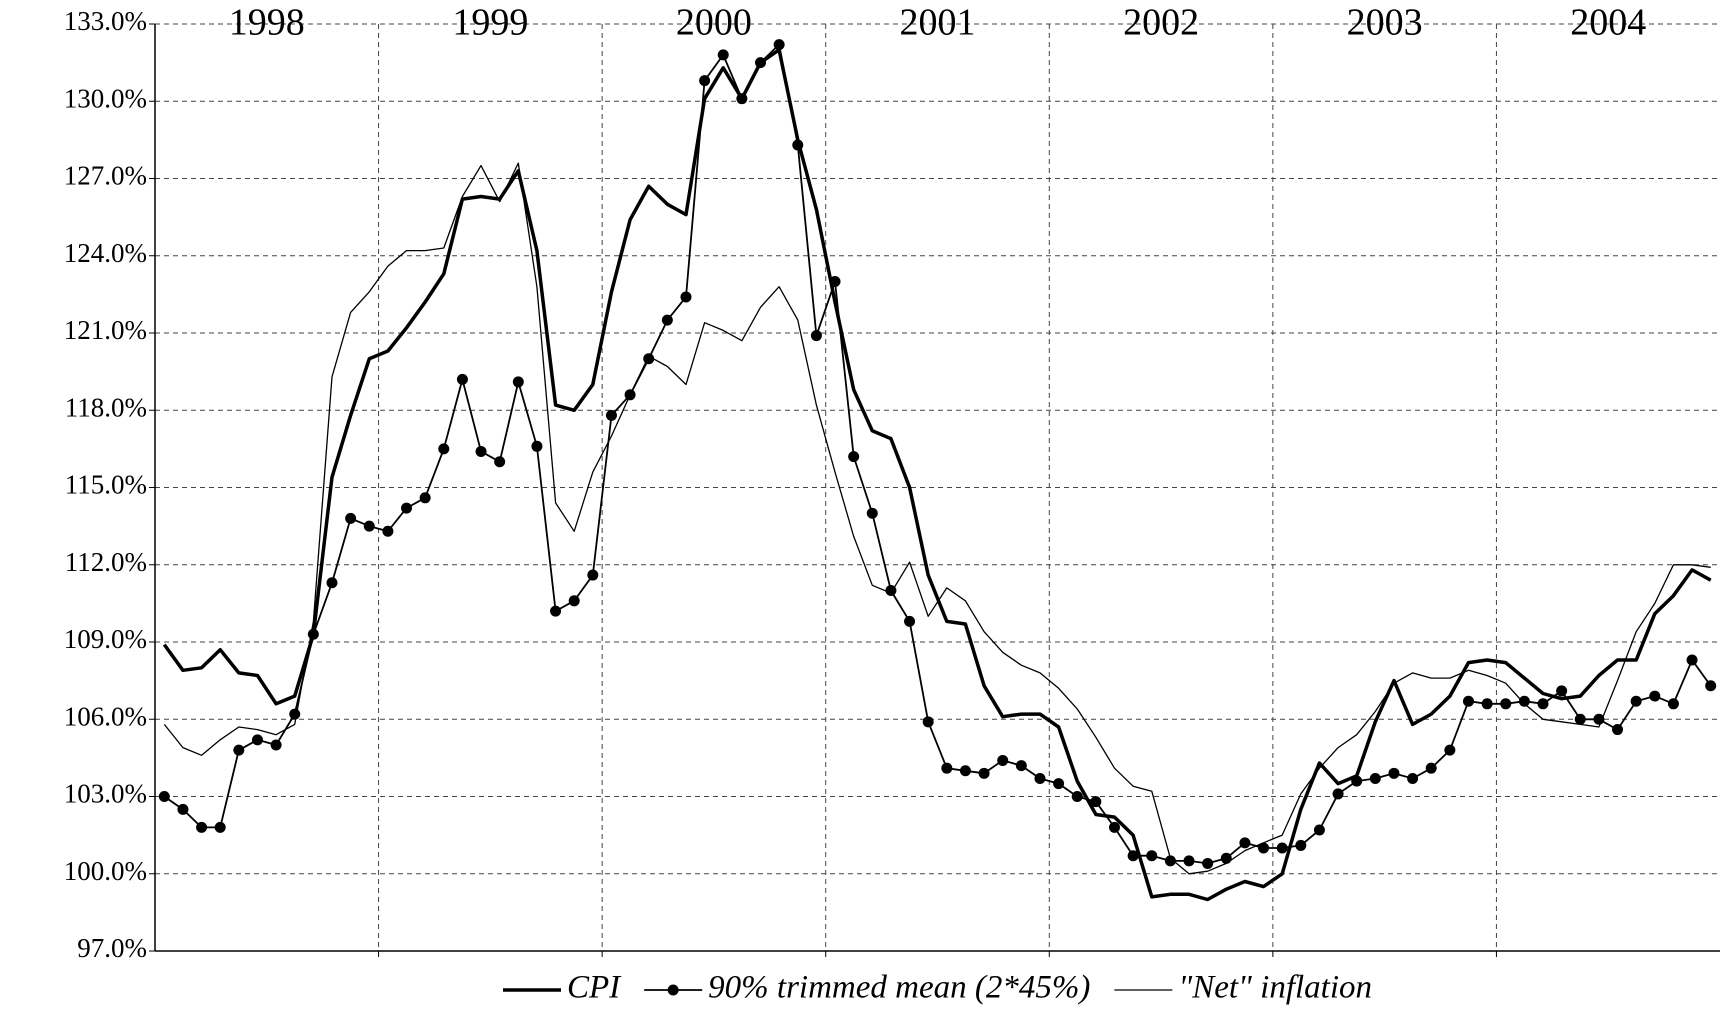  Describe the element at coordinates (899, 988) in the screenshot. I see `legend-label: 90% trimmed mean (2*45%)` at that location.